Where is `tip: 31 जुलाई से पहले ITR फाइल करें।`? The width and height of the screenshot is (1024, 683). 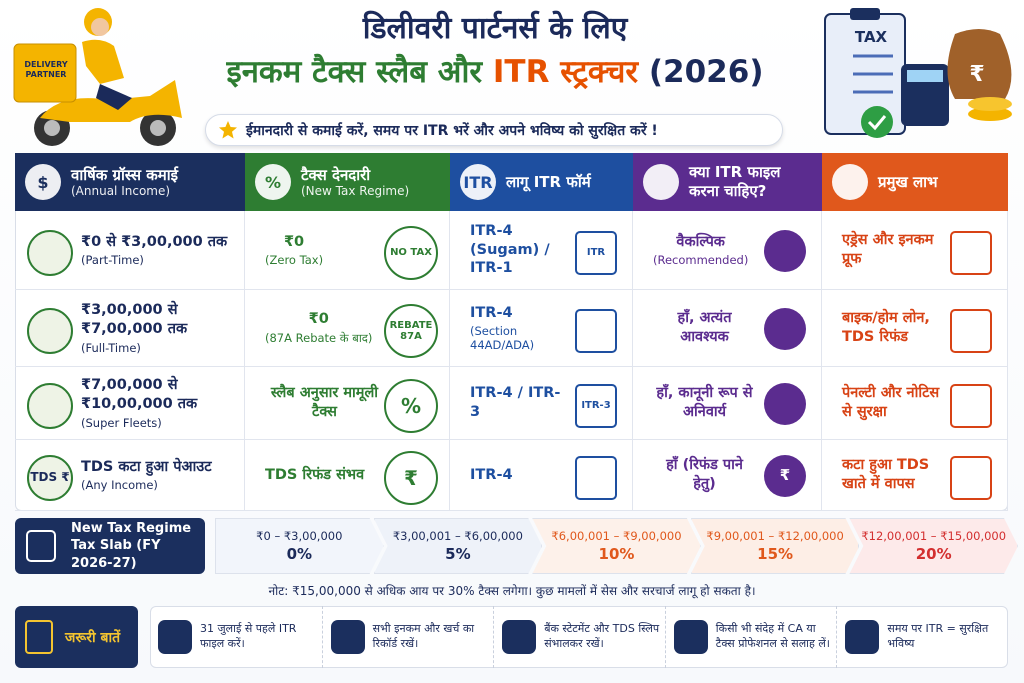
tip: 31 जुलाई से पहले ITR फाइल करें। is located at coordinates (236, 637).